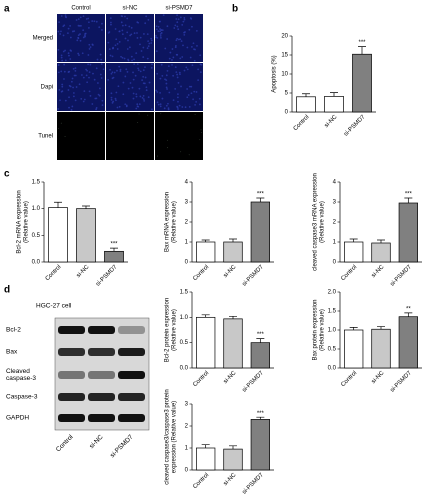  Describe the element at coordinates (168, 222) in the screenshot. I see `y-axis-label: Bax mRNA expression` at that location.